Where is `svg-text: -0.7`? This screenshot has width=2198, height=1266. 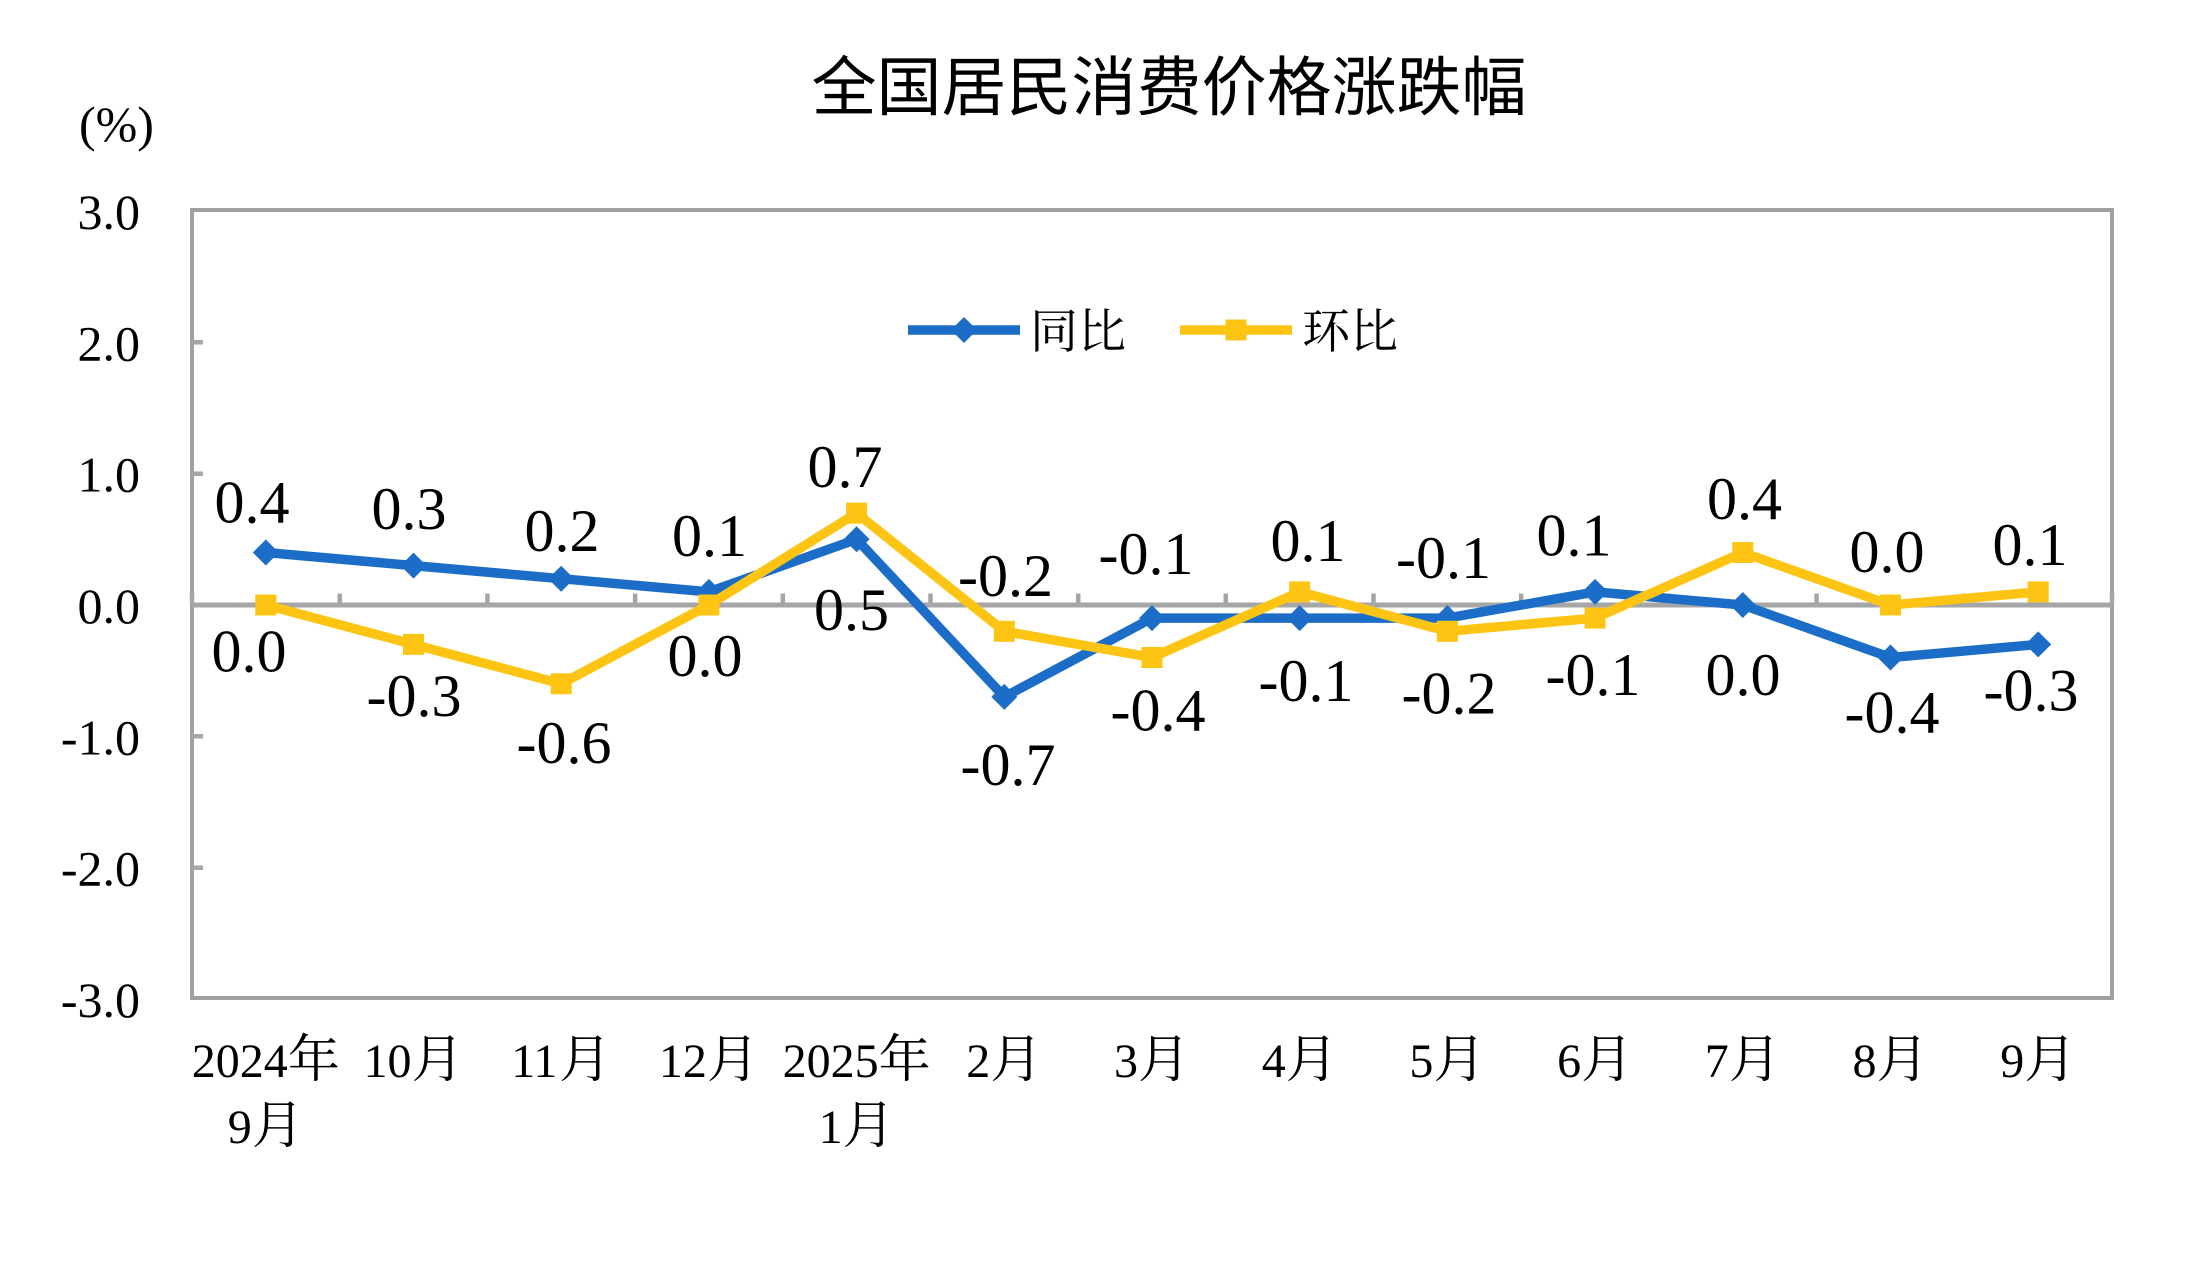 svg-text: -0.7 is located at coordinates (1008, 765).